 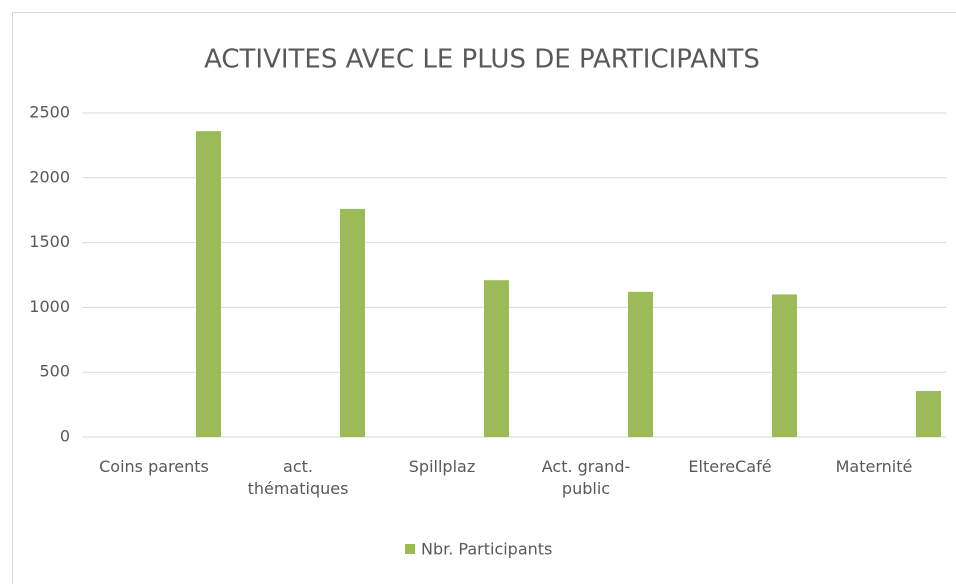 What do you see at coordinates (49, 306) in the screenshot?
I see `y-tick-label: 1000` at bounding box center [49, 306].